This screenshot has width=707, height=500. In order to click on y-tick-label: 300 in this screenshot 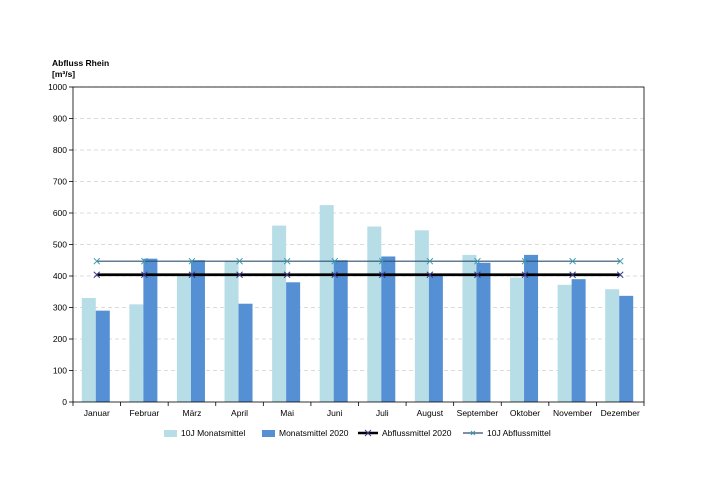, I will do `click(60, 308)`.